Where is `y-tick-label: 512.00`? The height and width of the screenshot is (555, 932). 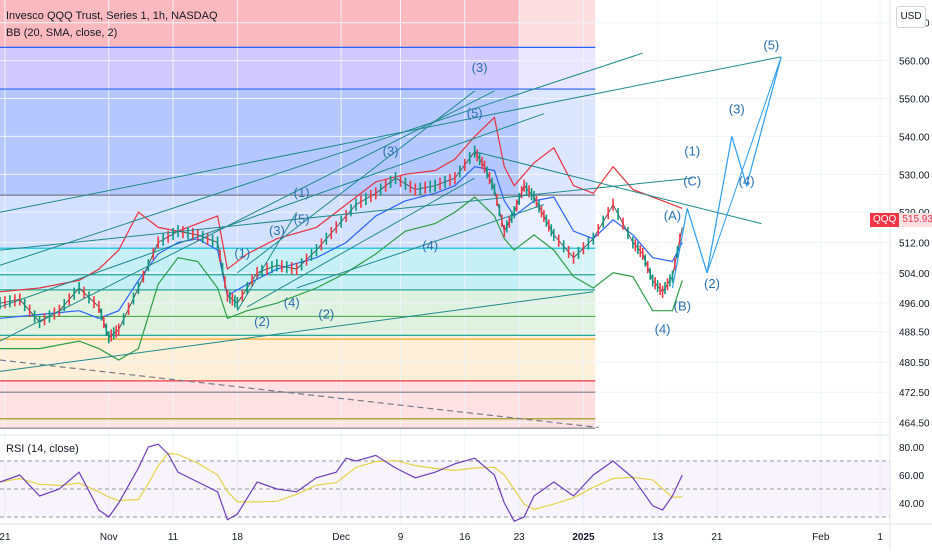
y-tick-label: 512.00 is located at coordinates (914, 244).